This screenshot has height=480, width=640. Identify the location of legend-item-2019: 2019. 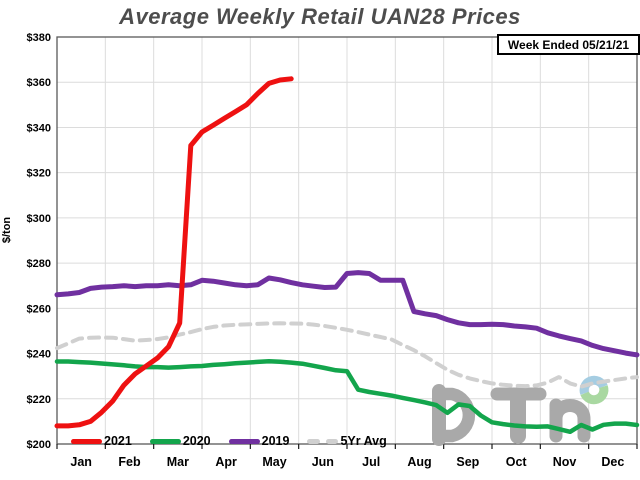
(259, 441).